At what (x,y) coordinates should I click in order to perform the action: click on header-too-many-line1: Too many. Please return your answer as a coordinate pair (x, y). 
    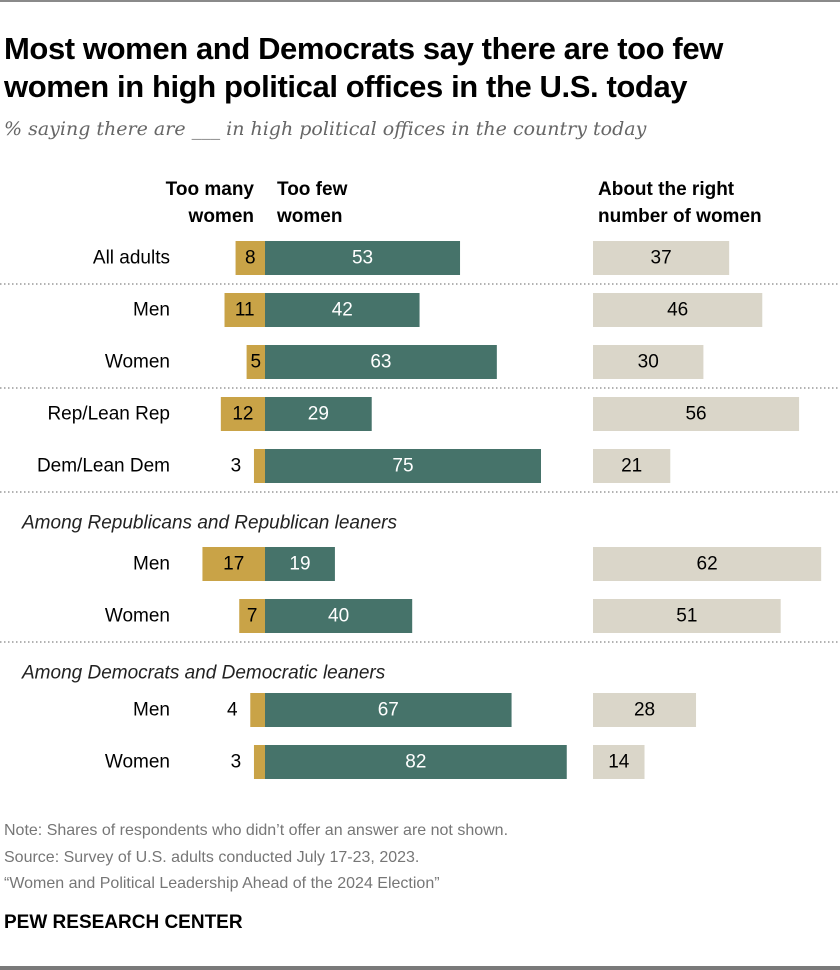
    Looking at the image, I should click on (209, 189).